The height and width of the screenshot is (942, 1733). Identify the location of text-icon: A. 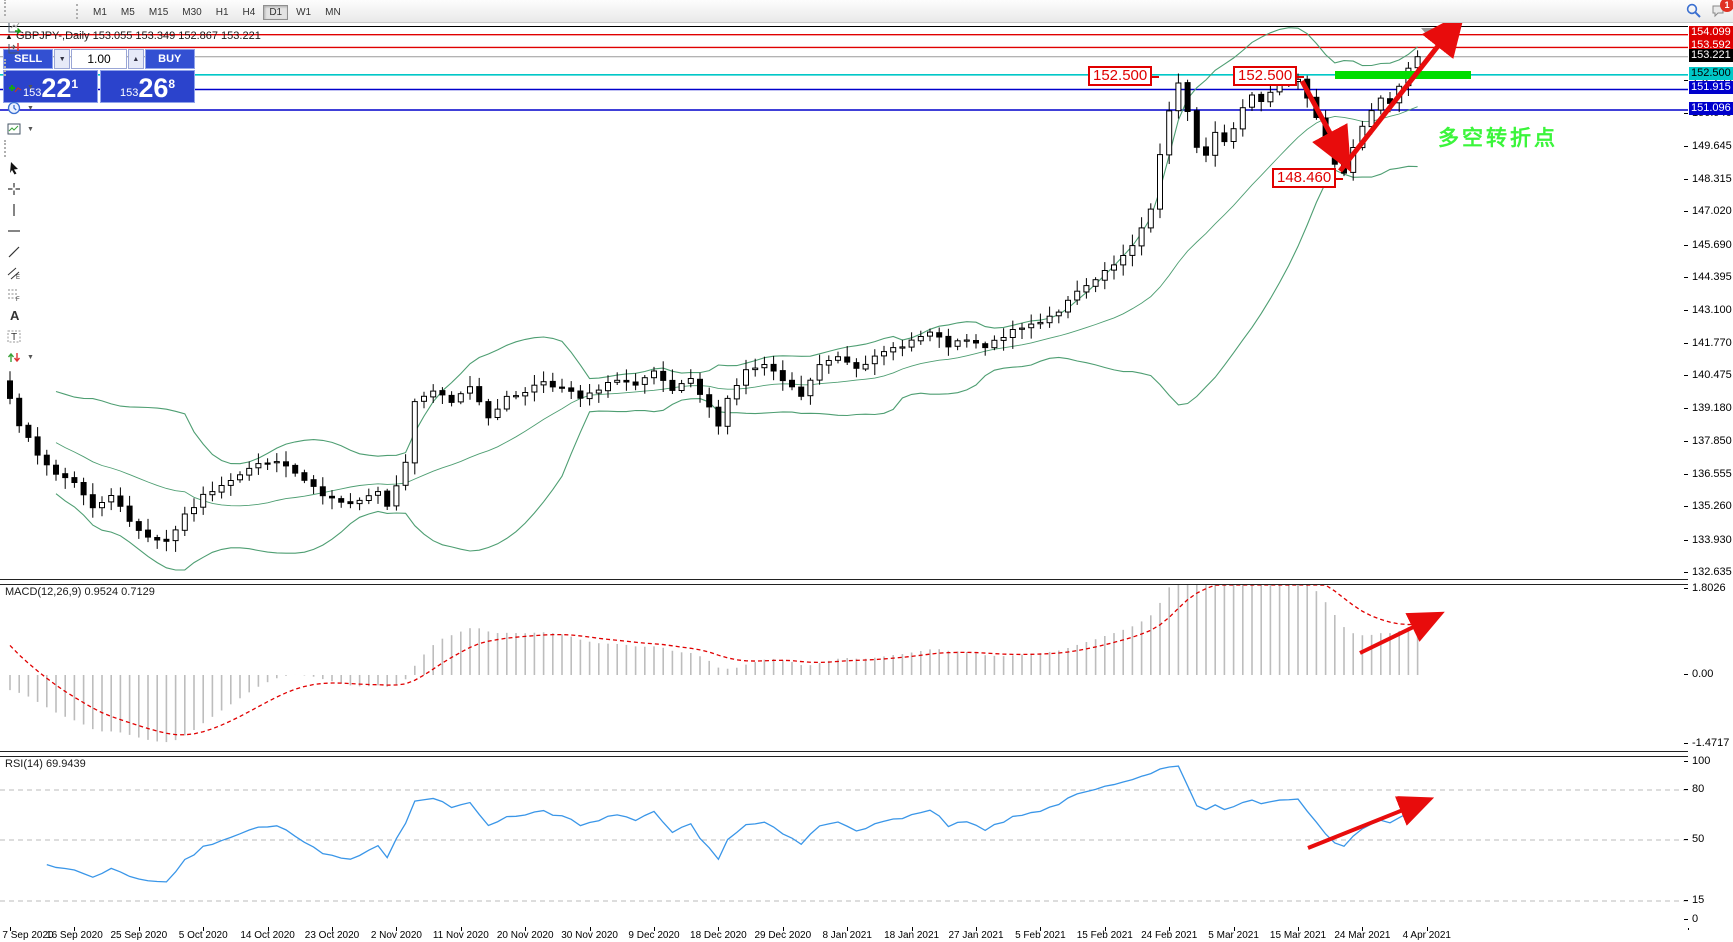
(38, 315).